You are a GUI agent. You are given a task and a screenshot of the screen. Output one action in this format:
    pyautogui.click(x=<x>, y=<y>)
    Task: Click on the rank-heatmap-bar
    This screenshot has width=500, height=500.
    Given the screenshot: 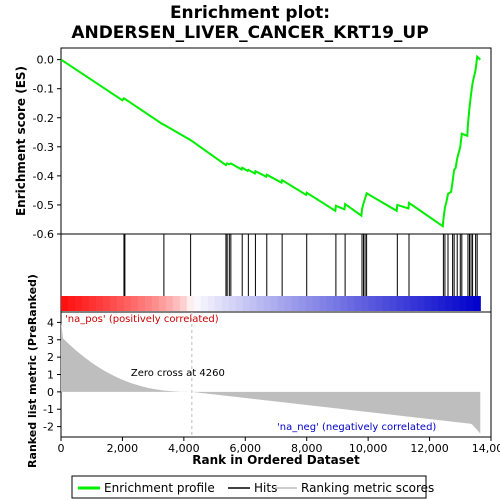 What is the action you would take?
    pyautogui.click(x=271, y=303)
    